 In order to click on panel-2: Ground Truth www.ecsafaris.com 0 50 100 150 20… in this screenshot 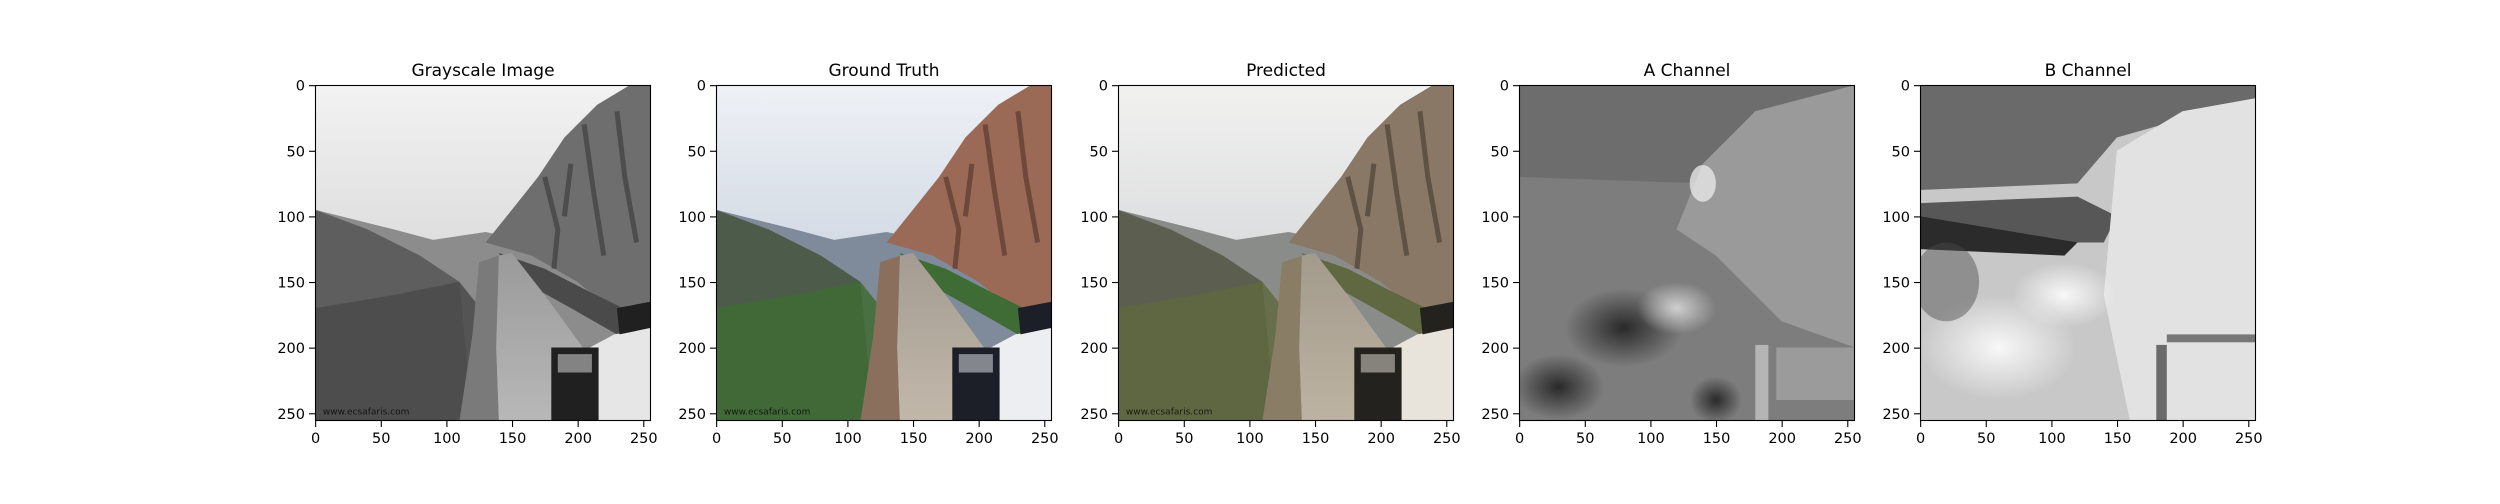, I will do `click(868, 254)`.